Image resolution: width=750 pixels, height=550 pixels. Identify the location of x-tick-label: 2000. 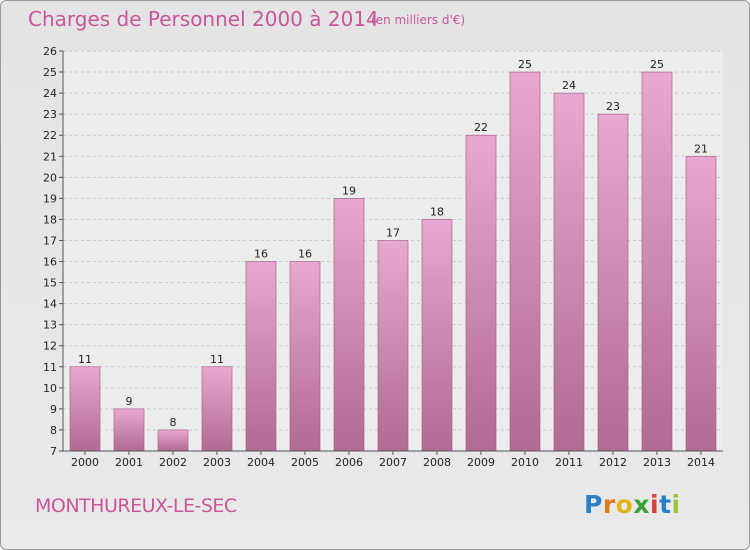
(85, 462).